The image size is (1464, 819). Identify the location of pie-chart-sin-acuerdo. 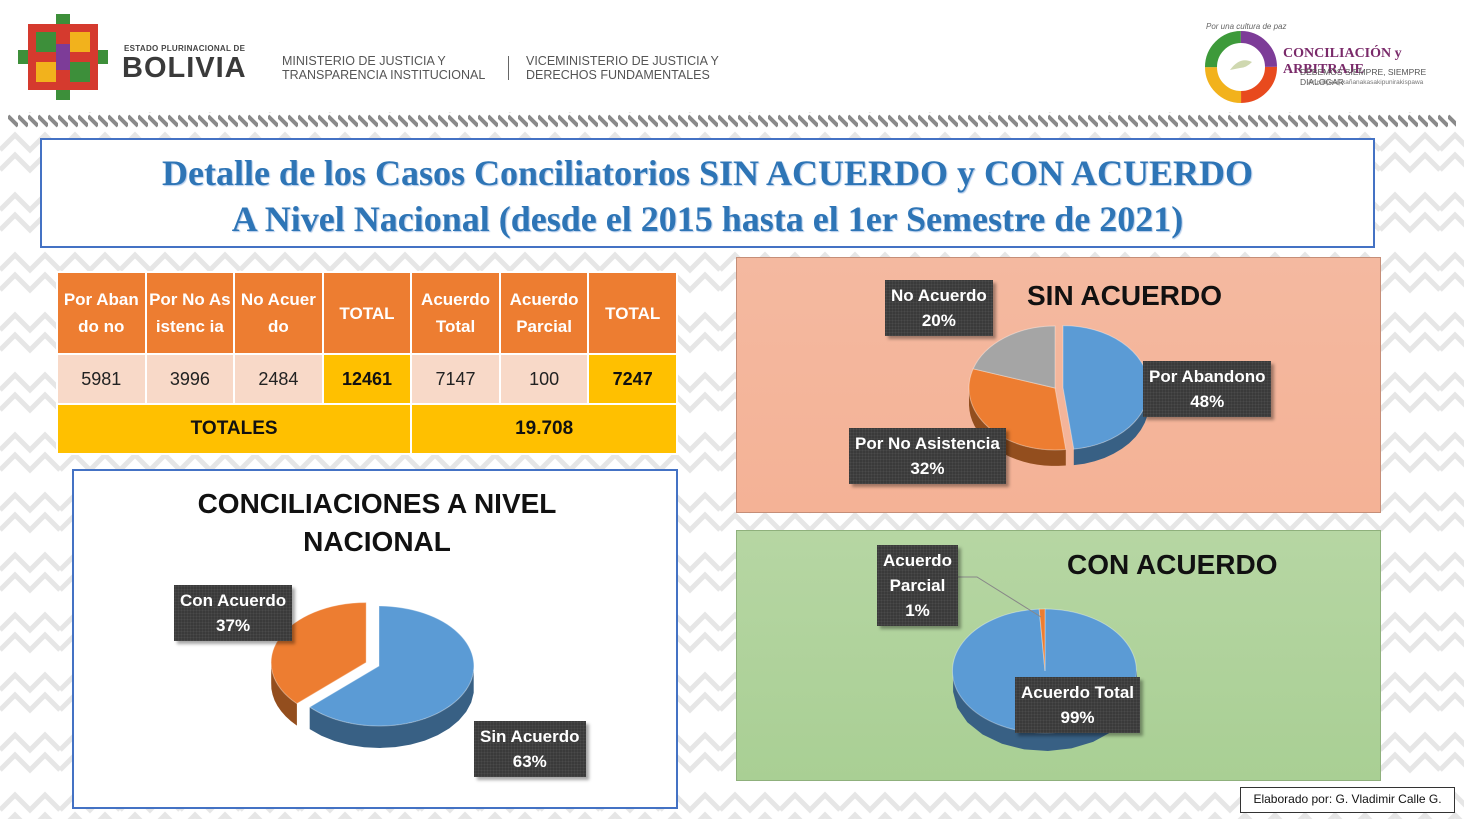
(1048, 396).